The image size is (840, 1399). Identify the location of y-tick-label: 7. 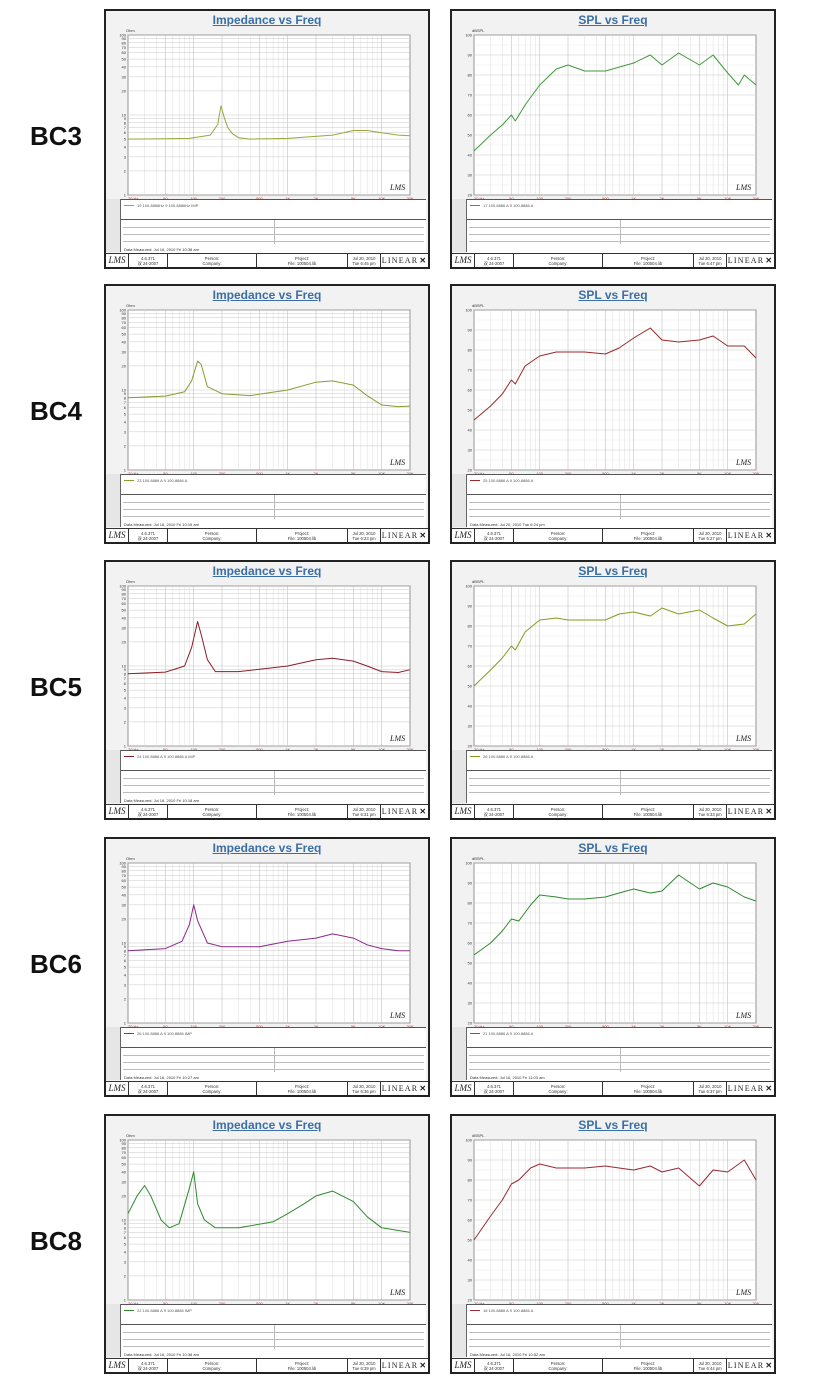
(125, 955).